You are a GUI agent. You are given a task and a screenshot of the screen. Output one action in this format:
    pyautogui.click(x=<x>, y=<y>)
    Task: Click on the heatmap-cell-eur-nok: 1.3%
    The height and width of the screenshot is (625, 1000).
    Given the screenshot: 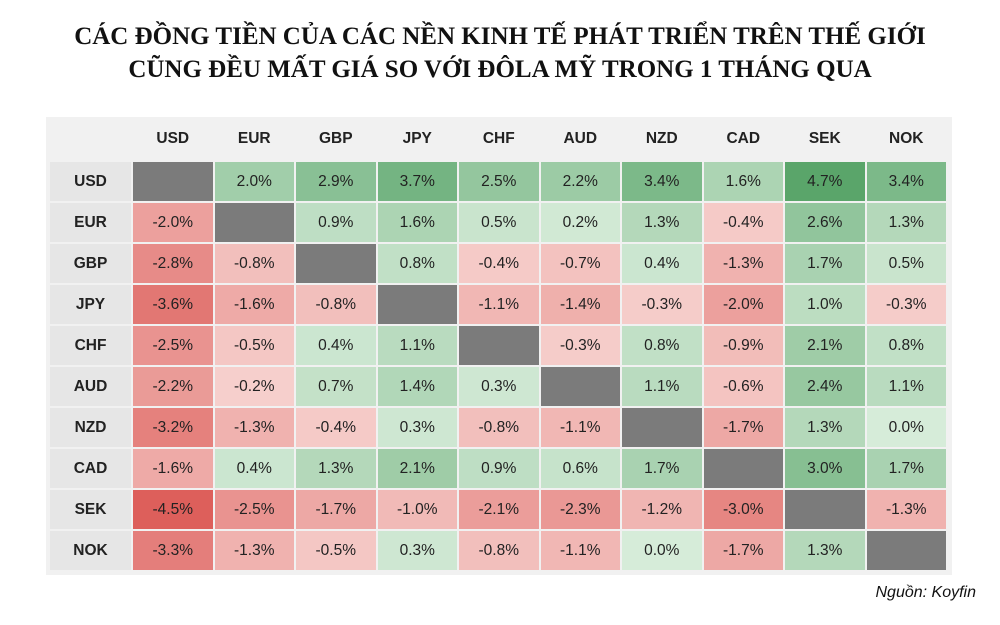 What is the action you would take?
    pyautogui.click(x=906, y=222)
    